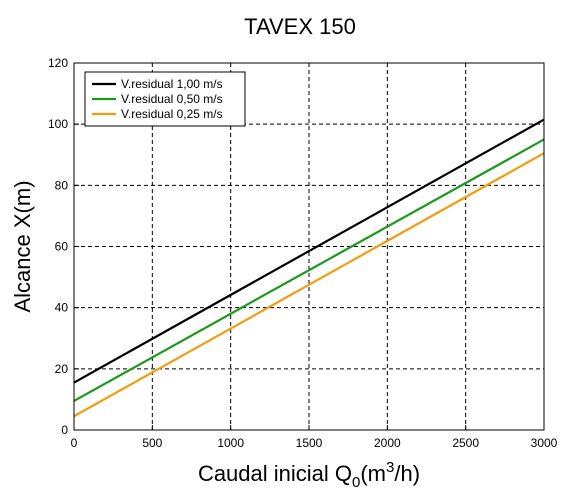 This screenshot has width=564, height=494. I want to click on x-axis-label: Caudal inicial Q0(m3/h), so click(309, 475).